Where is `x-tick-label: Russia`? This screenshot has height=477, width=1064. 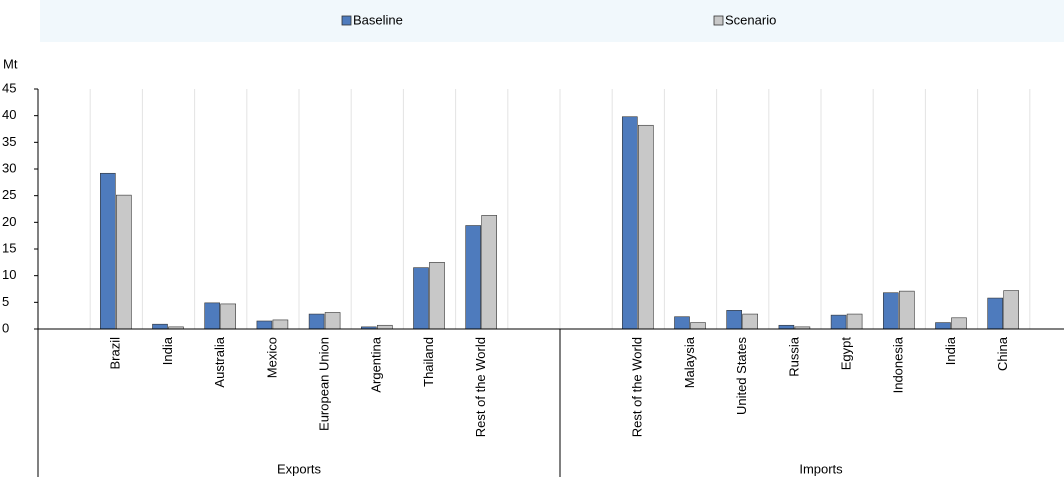 x-tick-label: Russia is located at coordinates (793, 356).